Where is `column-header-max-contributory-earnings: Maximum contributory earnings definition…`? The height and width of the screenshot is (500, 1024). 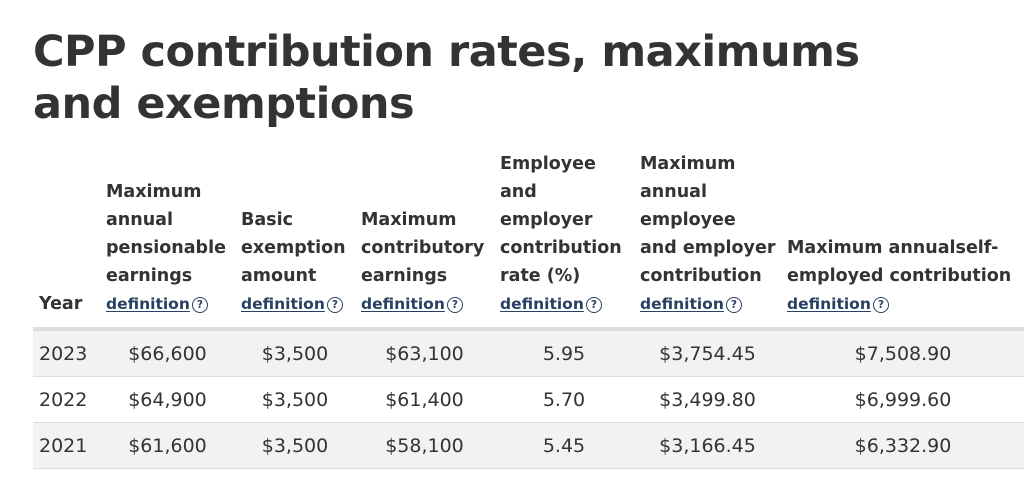
column-header-max-contributory-earnings: Maximum contributory earnings definition… is located at coordinates (424, 240).